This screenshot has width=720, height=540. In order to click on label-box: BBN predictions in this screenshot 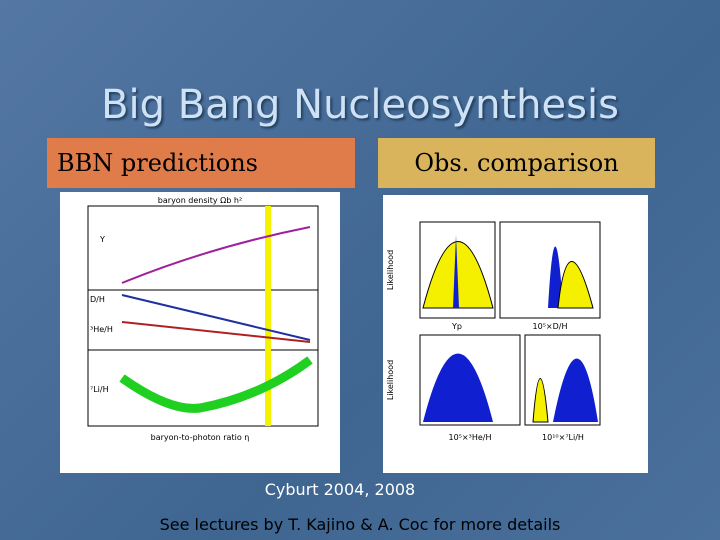, I will do `click(201, 163)`.